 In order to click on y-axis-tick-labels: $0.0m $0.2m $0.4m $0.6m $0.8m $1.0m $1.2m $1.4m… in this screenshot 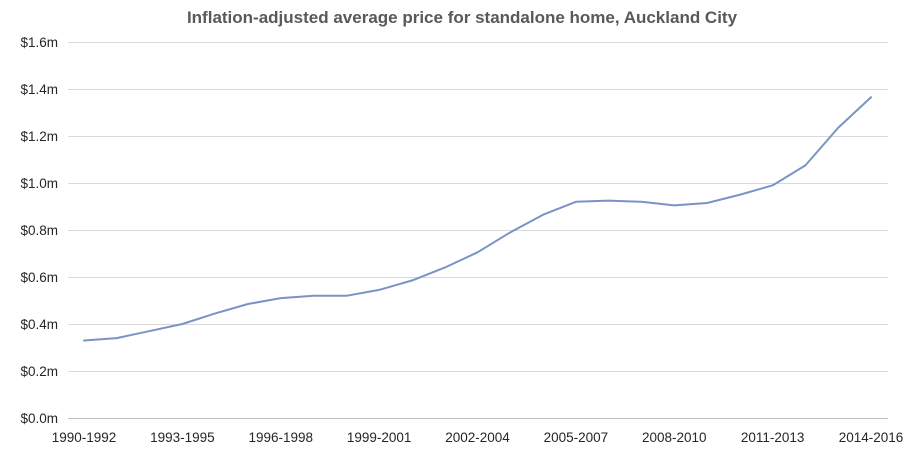, I will do `click(39, 230)`.